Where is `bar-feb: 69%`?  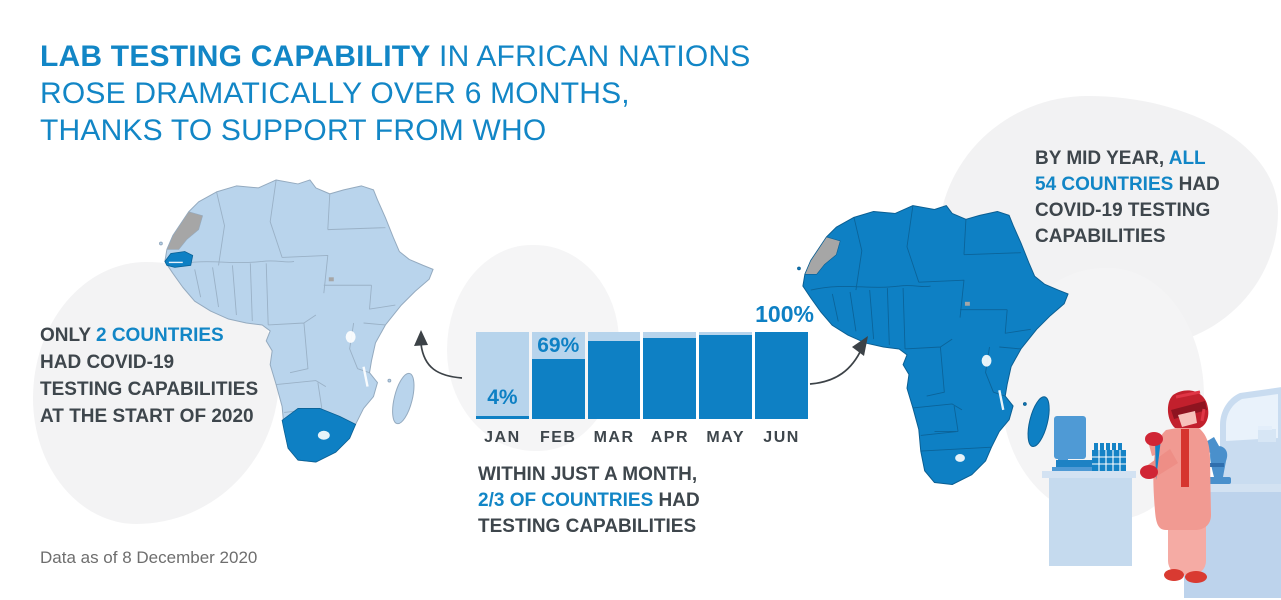 bar-feb: 69% is located at coordinates (558, 375).